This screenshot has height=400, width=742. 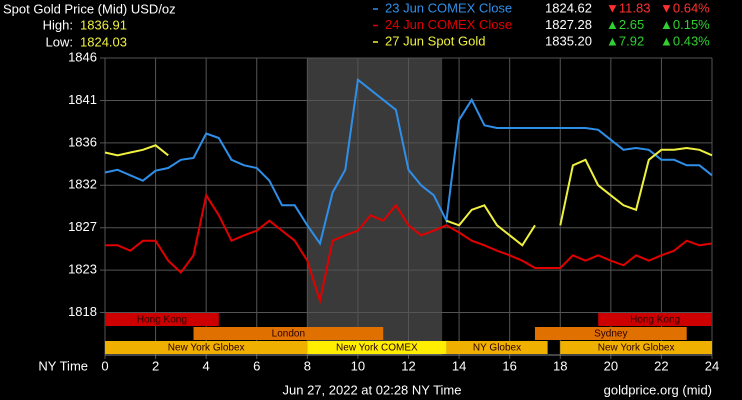 What do you see at coordinates (625, 24) in the screenshot?
I see `legend-change: ▲2.65` at bounding box center [625, 24].